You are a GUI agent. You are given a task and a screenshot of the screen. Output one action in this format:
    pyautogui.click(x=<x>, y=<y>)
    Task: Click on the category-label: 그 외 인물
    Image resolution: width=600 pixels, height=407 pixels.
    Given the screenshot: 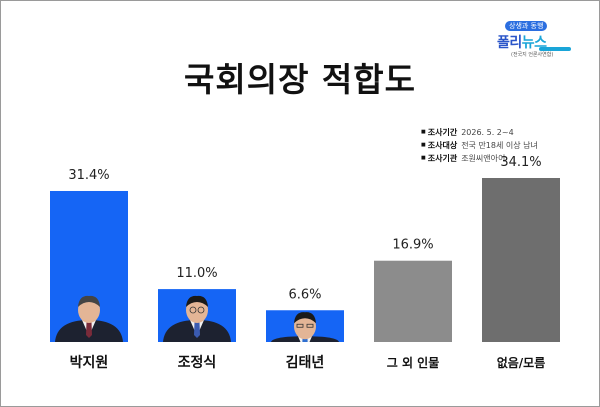 What is the action you would take?
    pyautogui.click(x=413, y=362)
    